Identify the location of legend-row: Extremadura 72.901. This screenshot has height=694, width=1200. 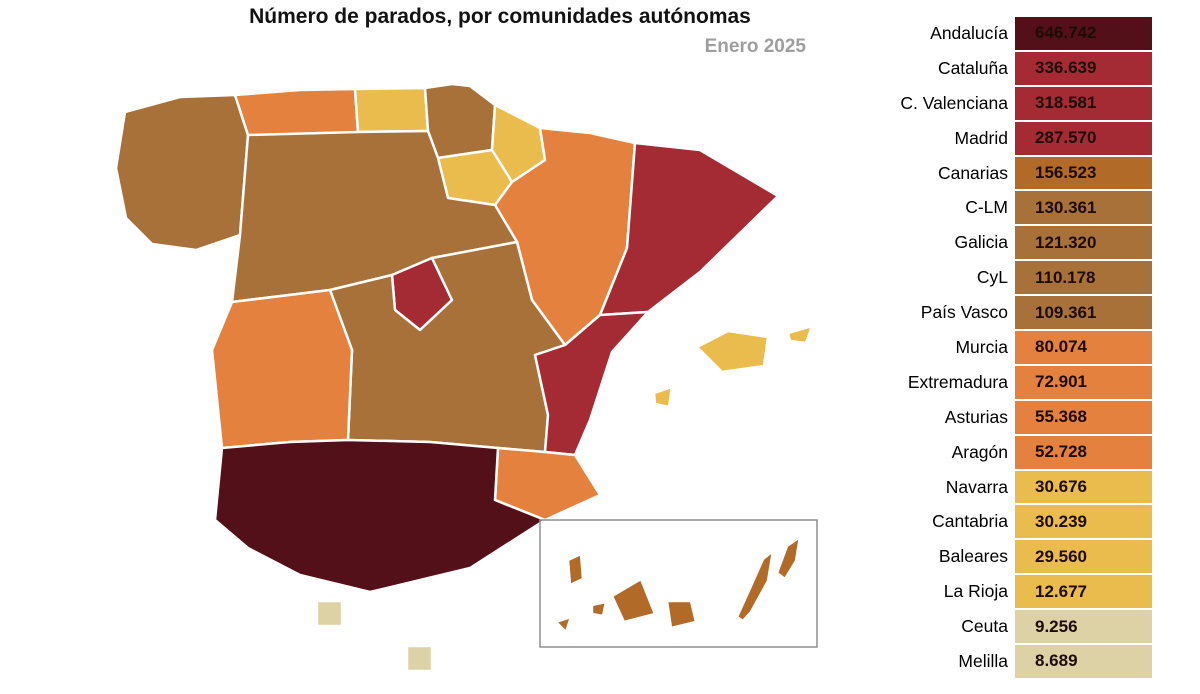
(1015, 382).